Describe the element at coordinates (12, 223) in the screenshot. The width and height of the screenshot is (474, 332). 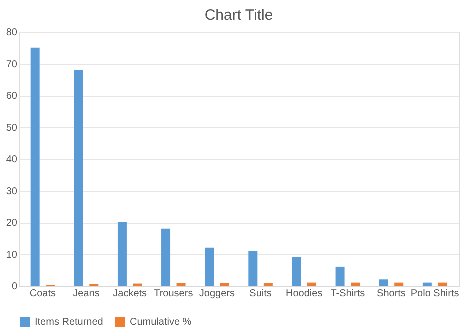
I see `y-tick-label: 20` at that location.